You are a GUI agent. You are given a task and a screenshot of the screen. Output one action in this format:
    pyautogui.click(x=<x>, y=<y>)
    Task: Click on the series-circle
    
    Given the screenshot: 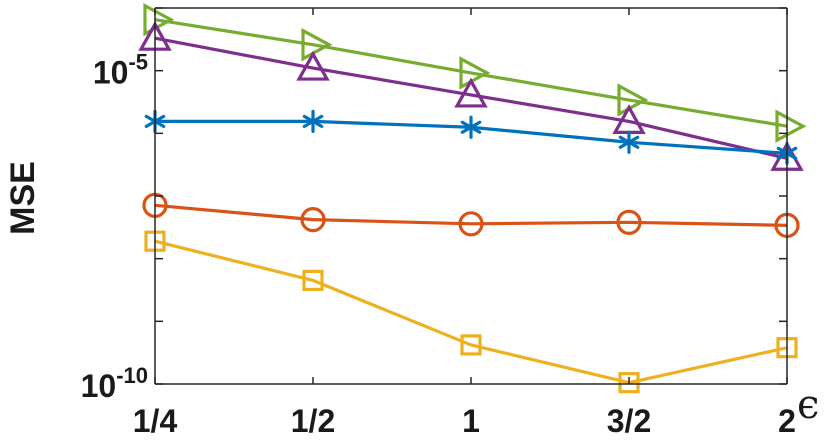 What is the action you would take?
    pyautogui.click(x=471, y=215)
    